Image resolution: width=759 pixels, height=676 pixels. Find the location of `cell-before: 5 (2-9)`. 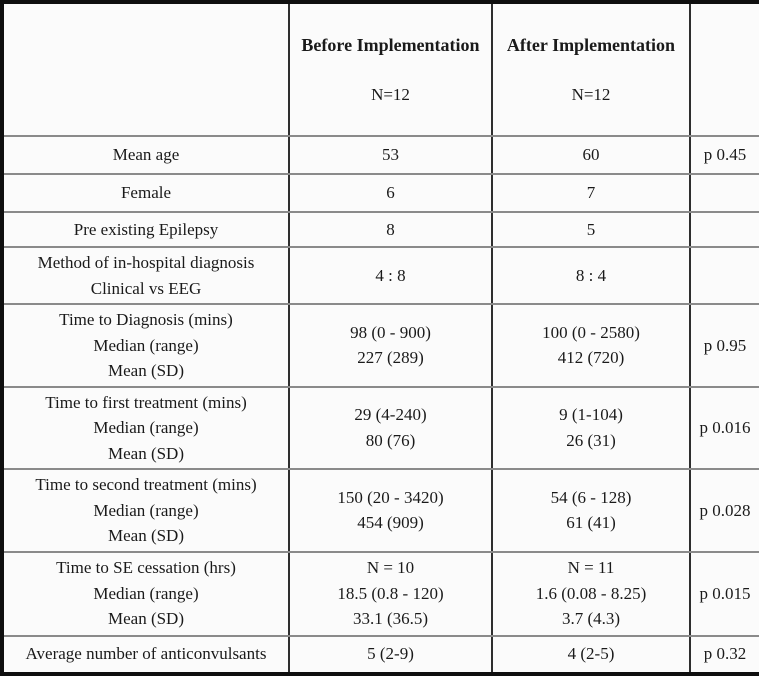

cell-before: 5 (2-9) is located at coordinates (390, 655).